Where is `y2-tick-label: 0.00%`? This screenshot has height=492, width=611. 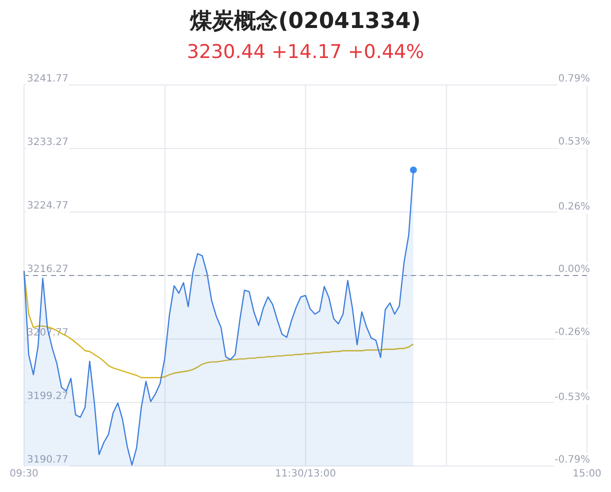
y2-tick-label: 0.00% is located at coordinates (574, 270).